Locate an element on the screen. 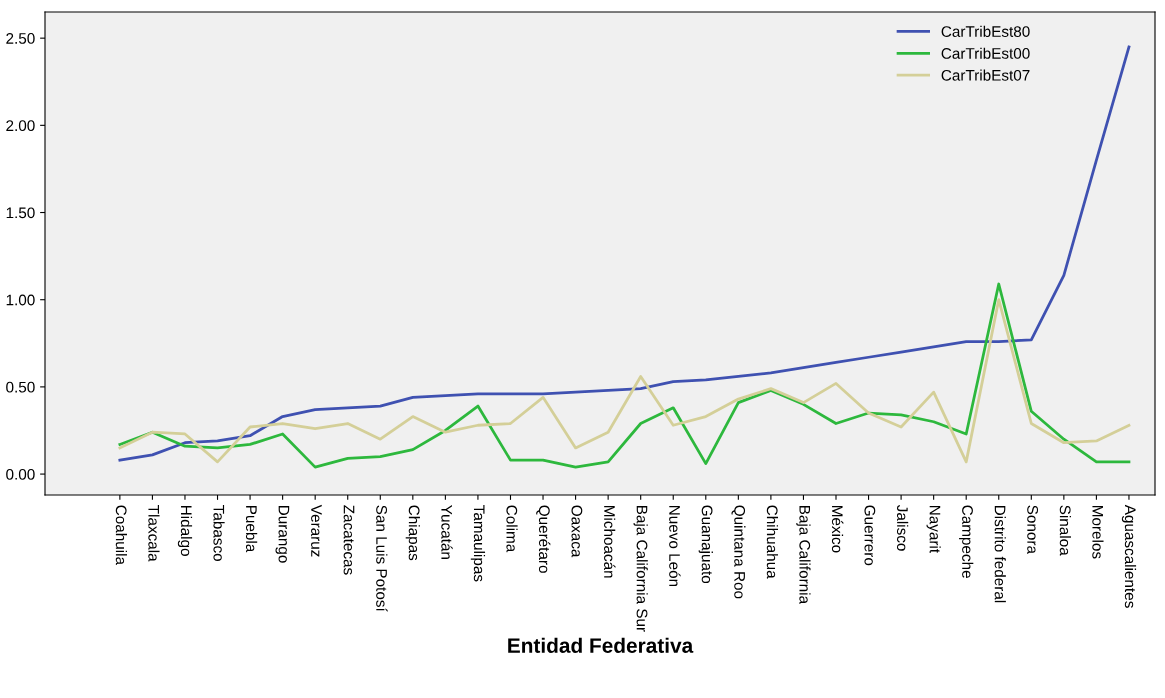  legend-label: CarTribEst00 is located at coordinates (985, 53).